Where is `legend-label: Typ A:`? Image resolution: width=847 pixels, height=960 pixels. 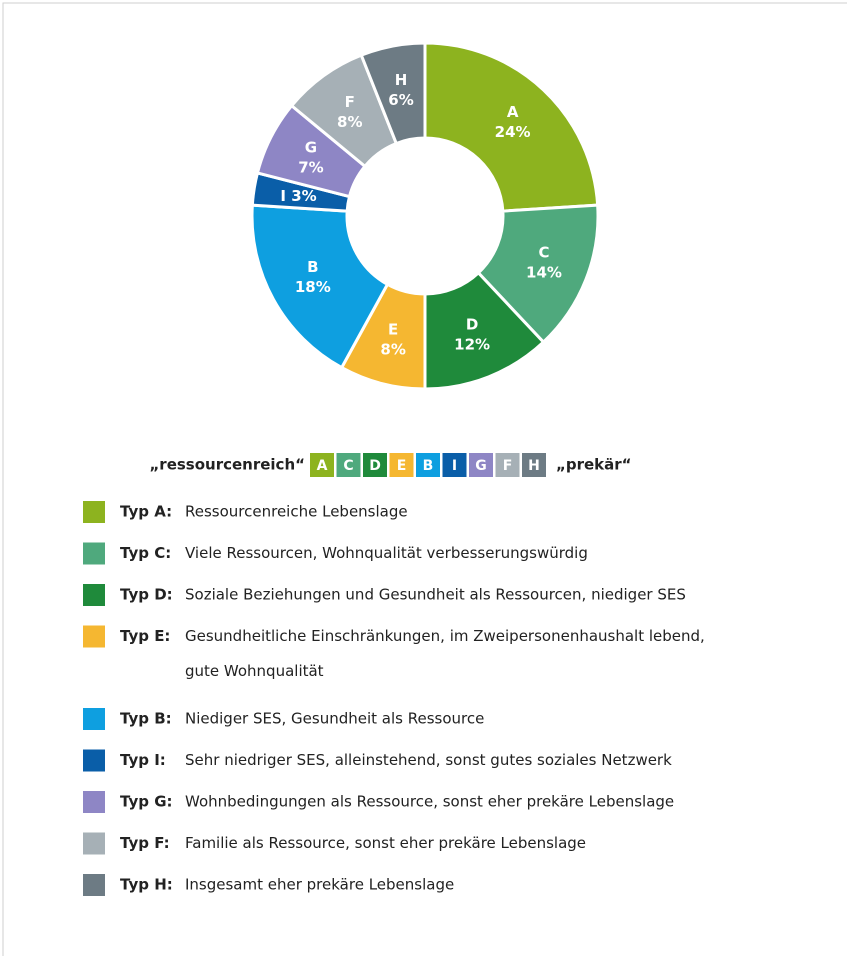 legend-label: Typ A: is located at coordinates (146, 512).